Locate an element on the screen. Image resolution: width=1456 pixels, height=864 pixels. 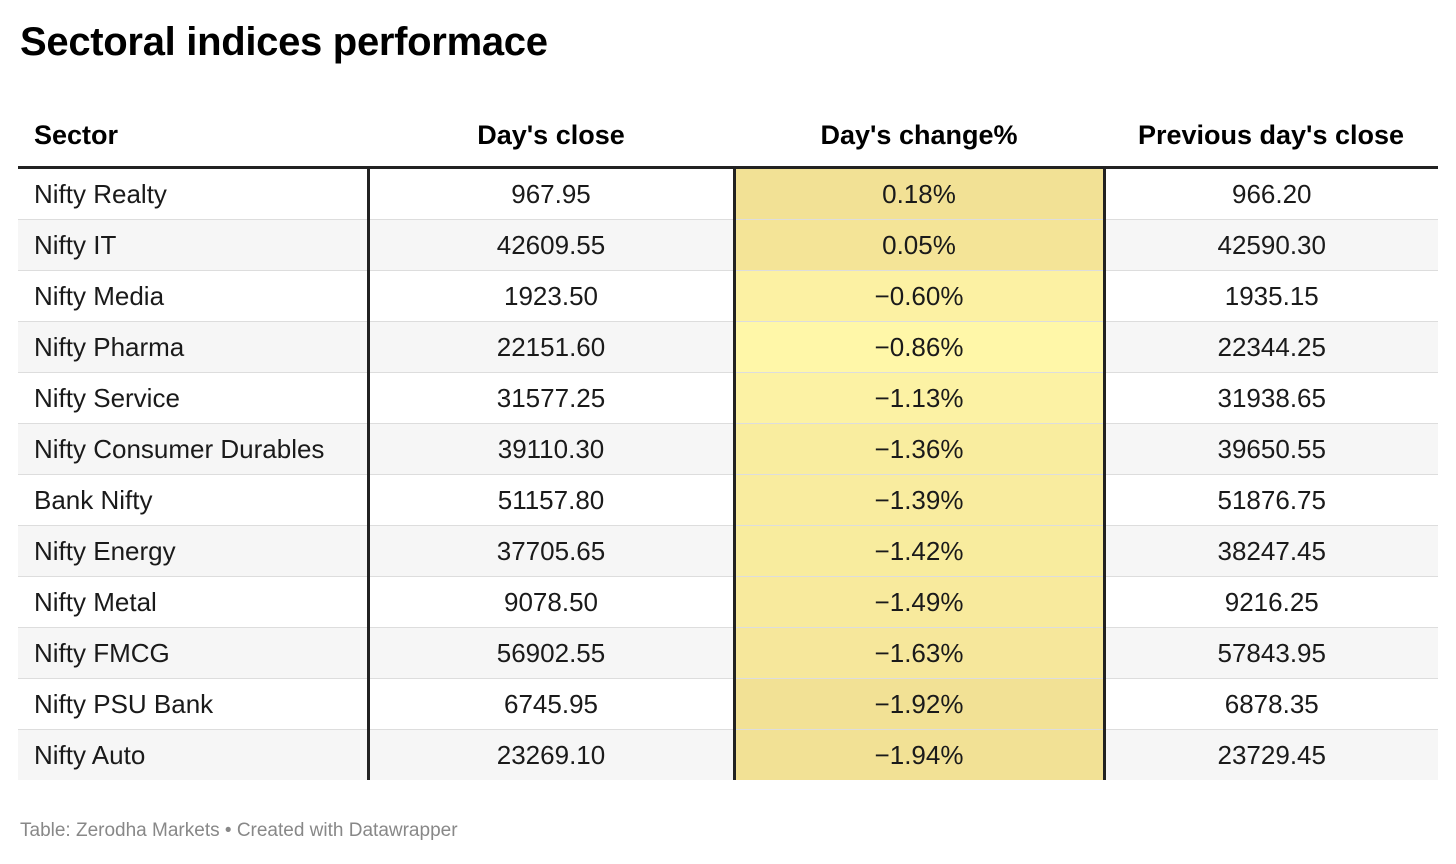
cell-sector: Nifty FMCG is located at coordinates (194, 653).